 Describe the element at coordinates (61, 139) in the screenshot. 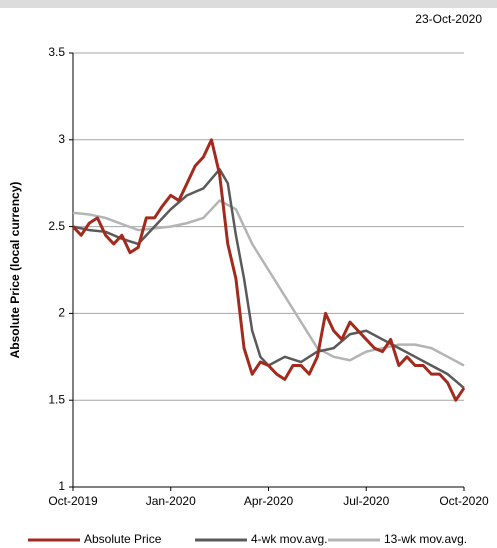

I see `y-tick-label: 3` at that location.